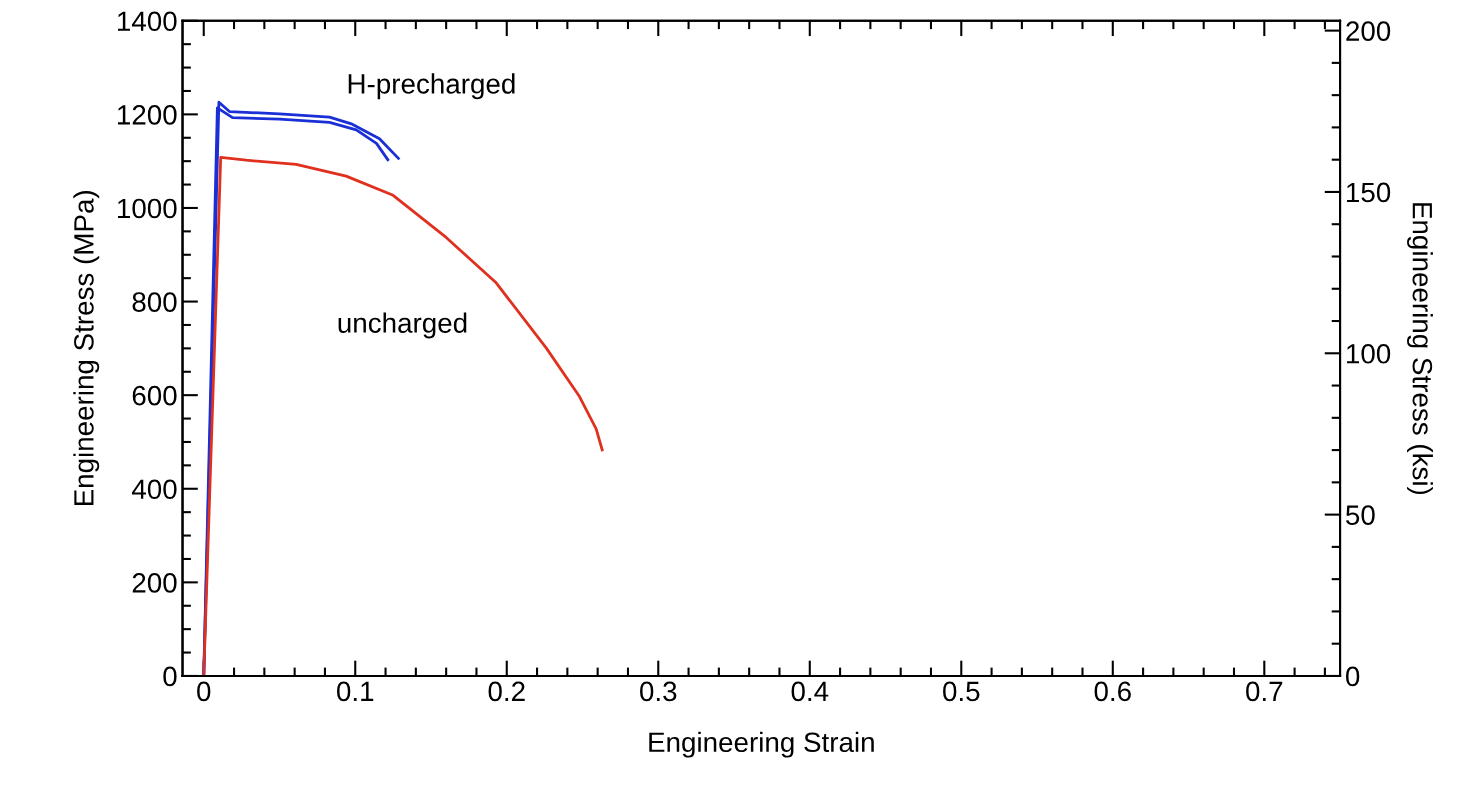 The height and width of the screenshot is (799, 1484). What do you see at coordinates (961, 691) in the screenshot?
I see `x-tick-label: 0.5` at bounding box center [961, 691].